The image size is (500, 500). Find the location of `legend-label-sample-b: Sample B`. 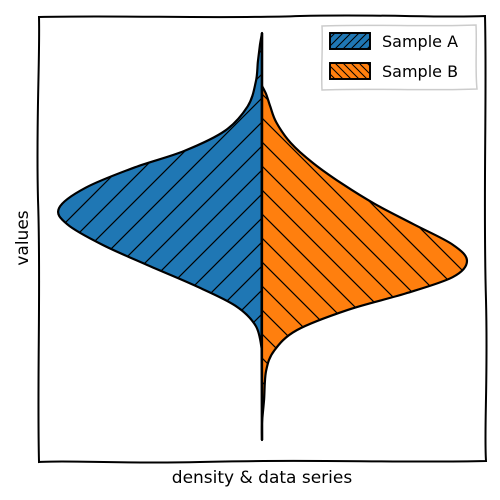

legend-label-sample-b: Sample B is located at coordinates (420, 71).